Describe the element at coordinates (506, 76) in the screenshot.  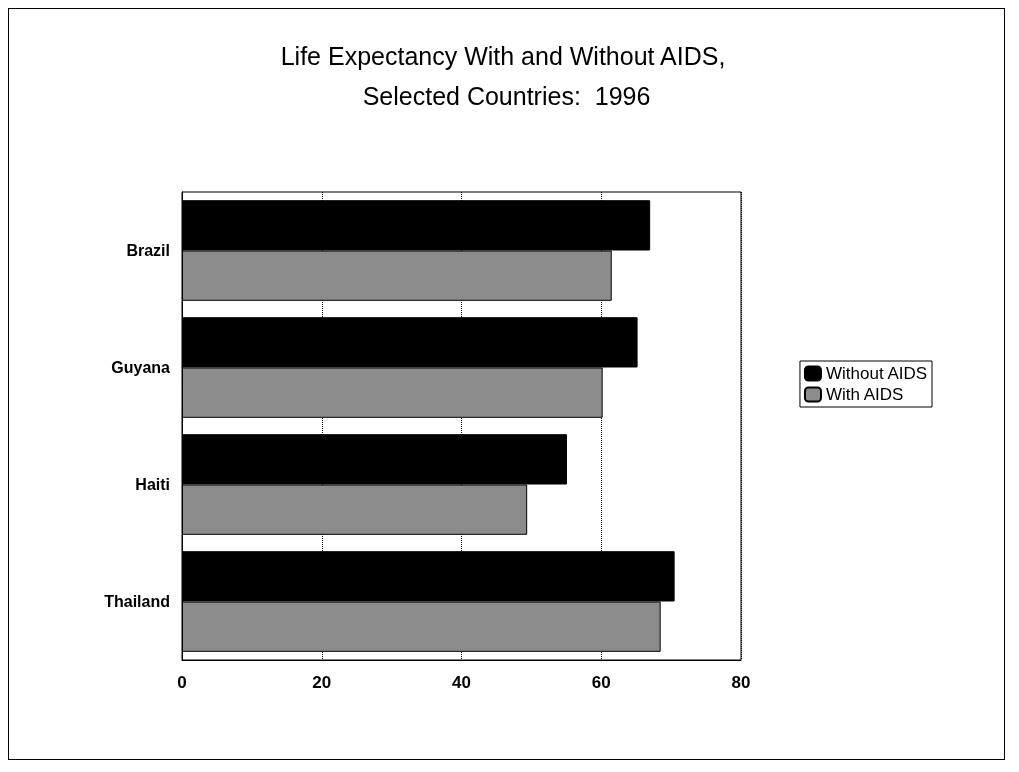
I see `chart-title: Life Expectancy With and Without AIDS, Selected Countries: 1996` at that location.